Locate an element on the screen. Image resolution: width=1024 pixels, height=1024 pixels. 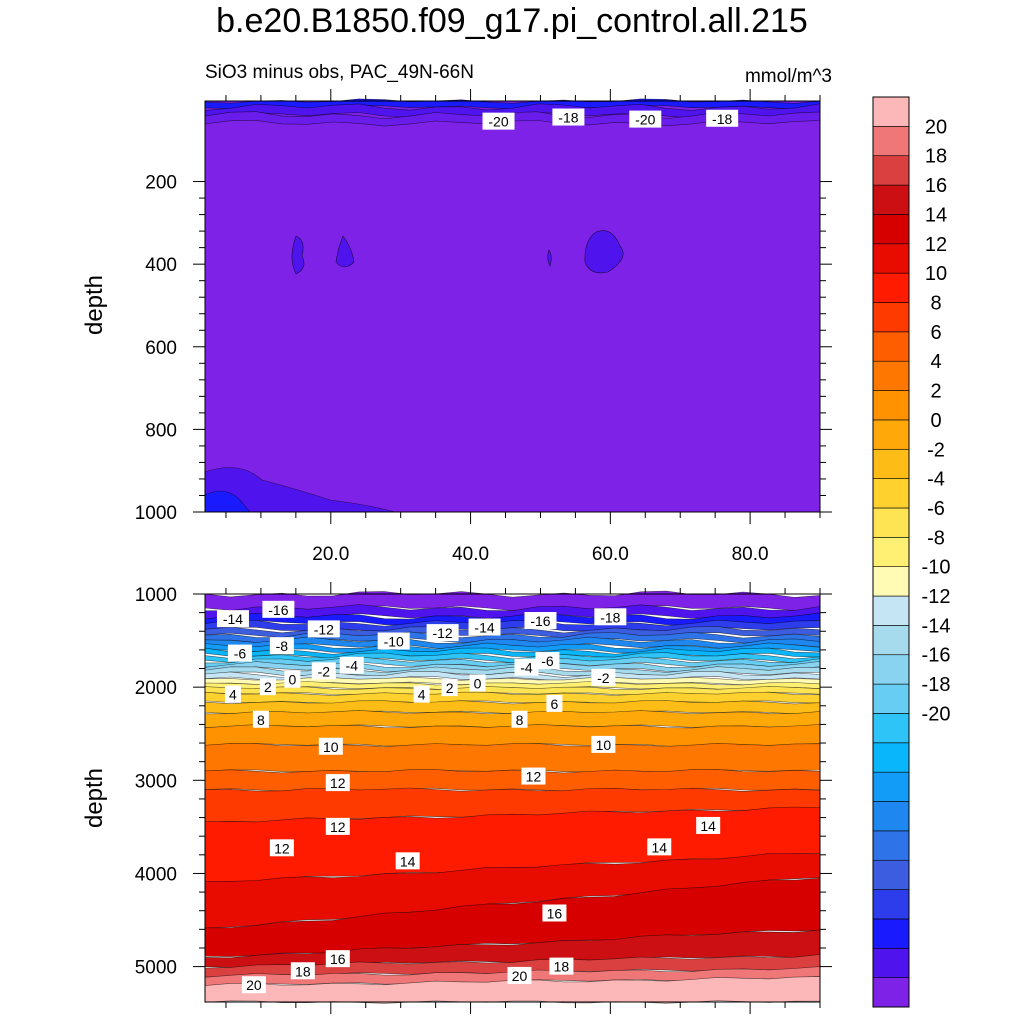
bottom-contour-label: -14 is located at coordinates (484, 627).